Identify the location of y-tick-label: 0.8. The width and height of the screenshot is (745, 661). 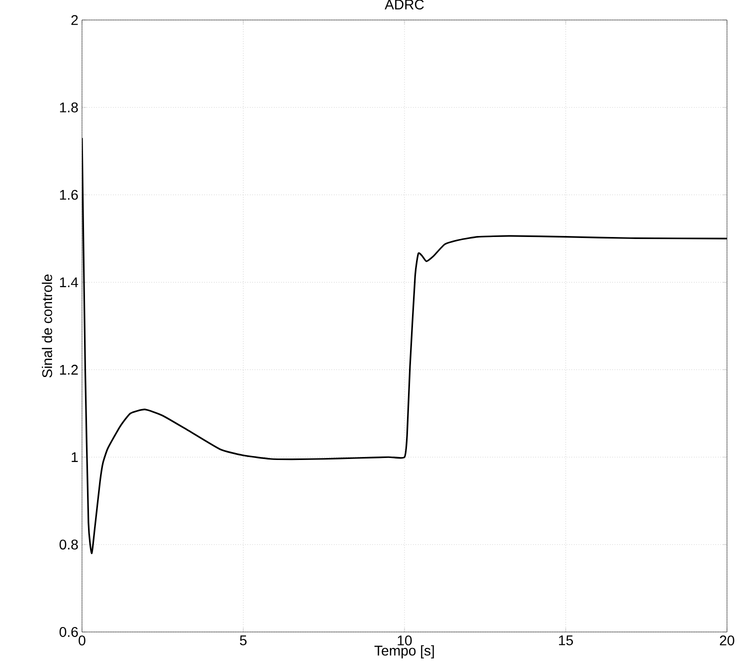
(69, 545).